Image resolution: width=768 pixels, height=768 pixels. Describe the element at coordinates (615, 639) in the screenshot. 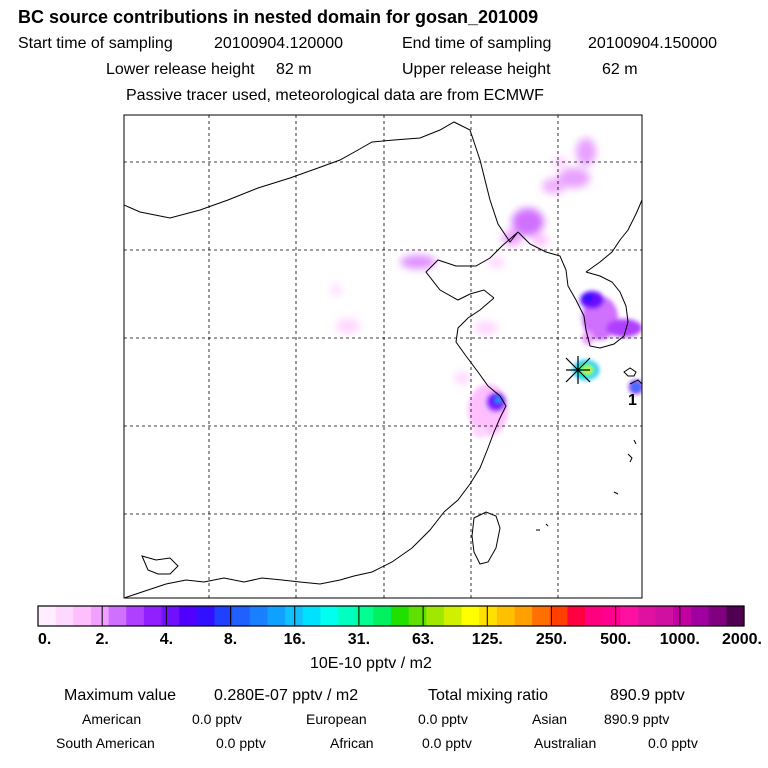

I see `colorbar-tick-label: 500.` at that location.